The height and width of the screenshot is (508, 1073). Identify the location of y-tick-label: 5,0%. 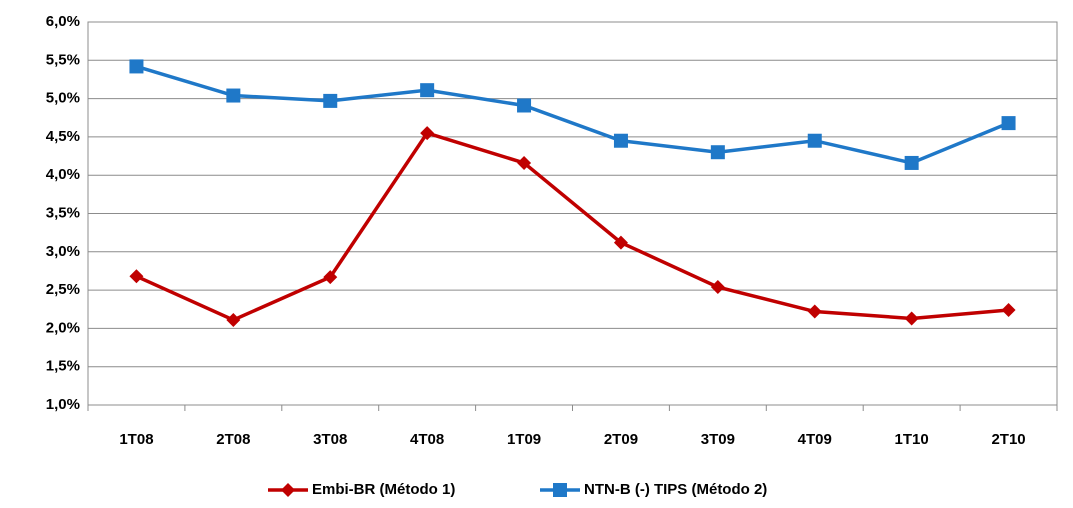
(63, 98).